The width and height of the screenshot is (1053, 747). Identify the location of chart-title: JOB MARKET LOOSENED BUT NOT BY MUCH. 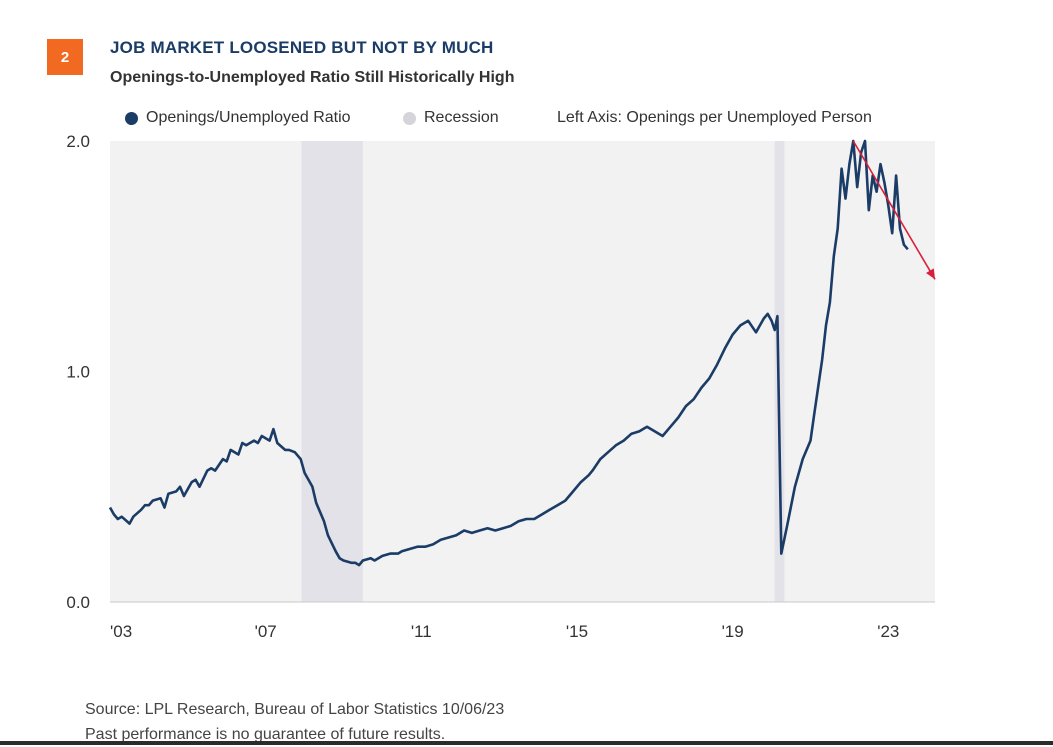
(302, 47).